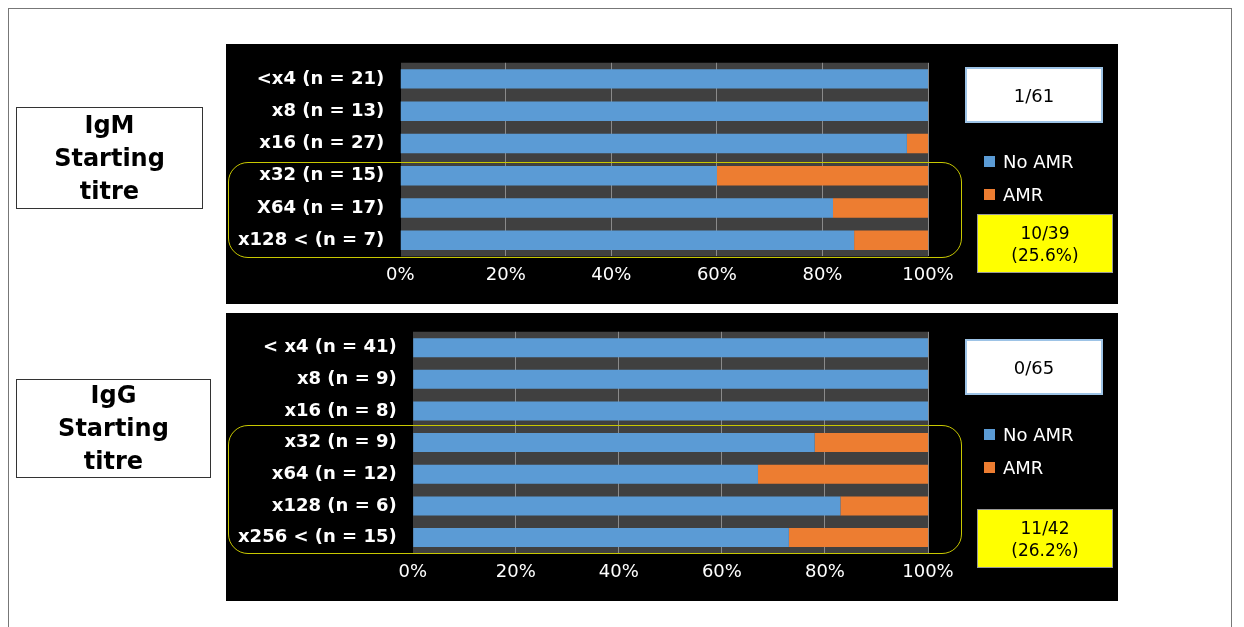  Describe the element at coordinates (321, 206) in the screenshot. I see `y-tick-label: X64 (n = 17)` at that location.